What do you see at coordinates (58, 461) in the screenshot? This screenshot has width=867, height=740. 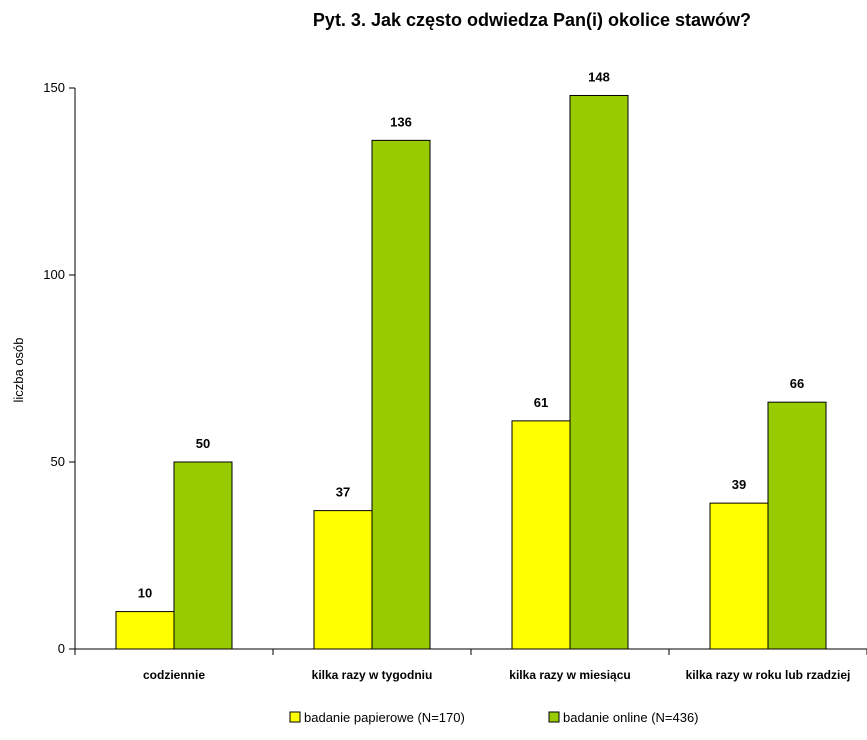 I see `y-tick-label: 50` at bounding box center [58, 461].